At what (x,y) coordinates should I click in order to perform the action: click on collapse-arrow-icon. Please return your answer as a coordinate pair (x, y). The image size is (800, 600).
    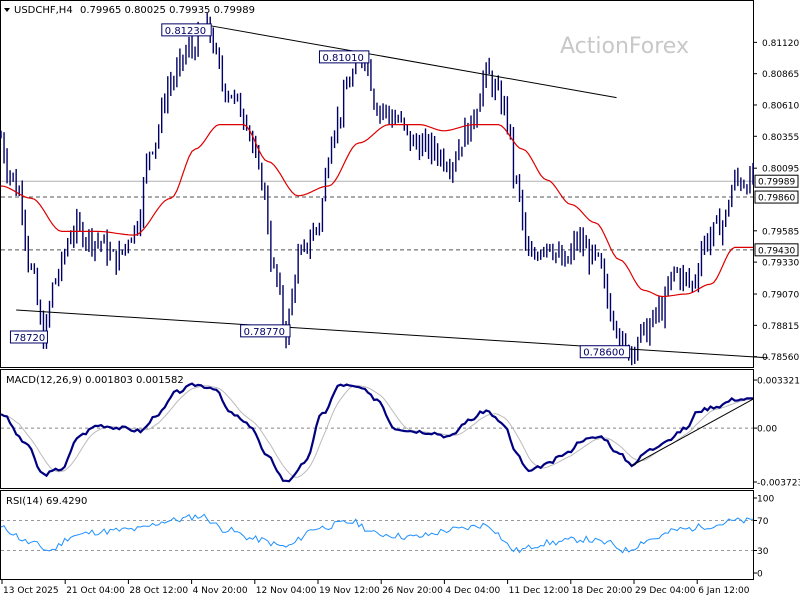
    Looking at the image, I should click on (7, 10).